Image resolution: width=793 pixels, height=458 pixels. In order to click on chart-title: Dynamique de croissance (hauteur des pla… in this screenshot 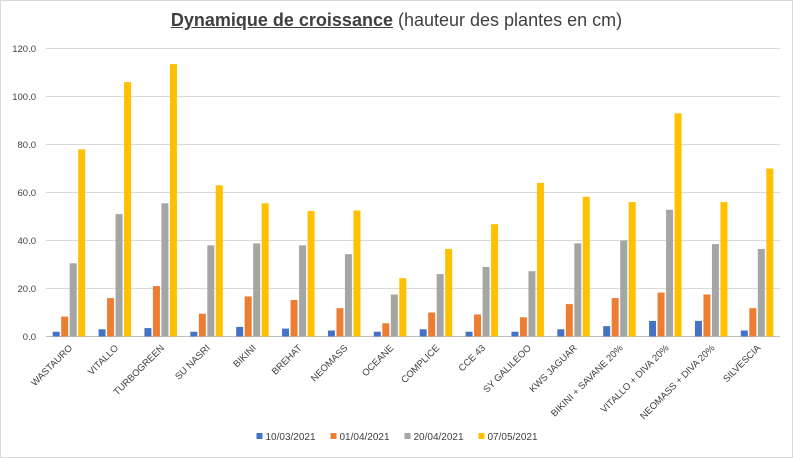, I will do `click(396, 20)`.